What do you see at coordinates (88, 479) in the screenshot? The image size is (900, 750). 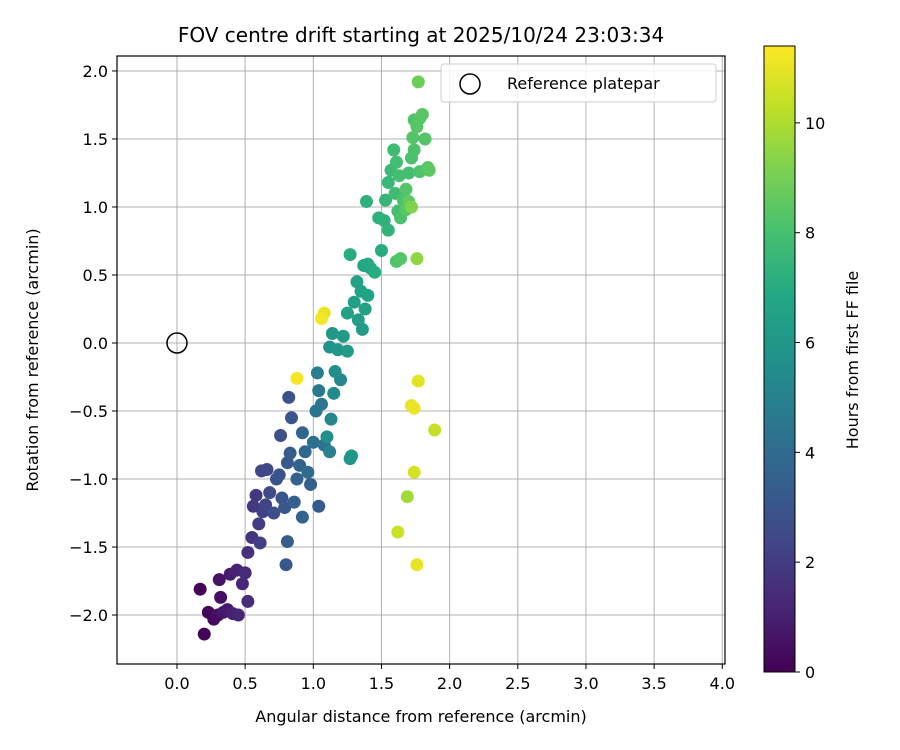 I see `y-tick-label: −1.0` at bounding box center [88, 479].